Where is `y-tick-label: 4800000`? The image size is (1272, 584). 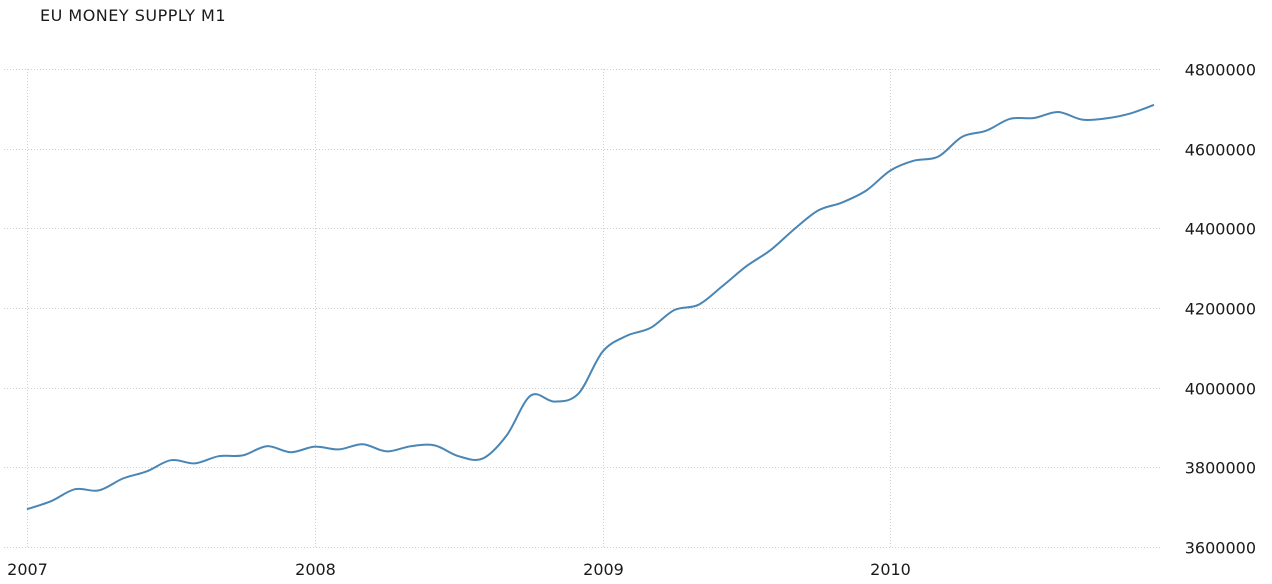
y-tick-label: 4800000 is located at coordinates (1220, 70).